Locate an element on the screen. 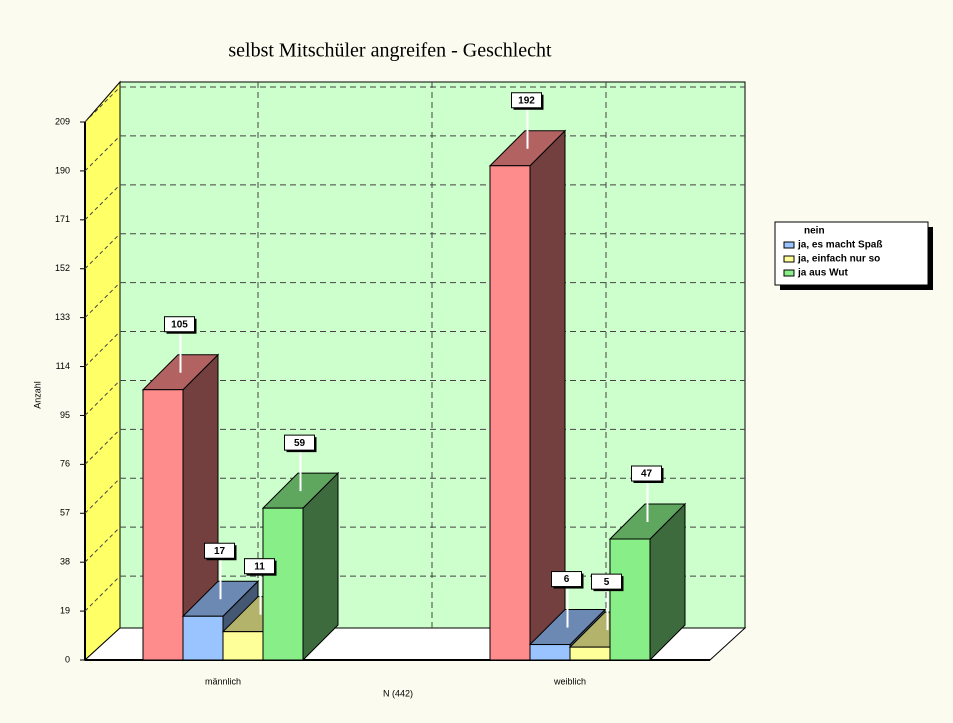 The height and width of the screenshot is (723, 953). x-tick-label: männlich is located at coordinates (223, 681).